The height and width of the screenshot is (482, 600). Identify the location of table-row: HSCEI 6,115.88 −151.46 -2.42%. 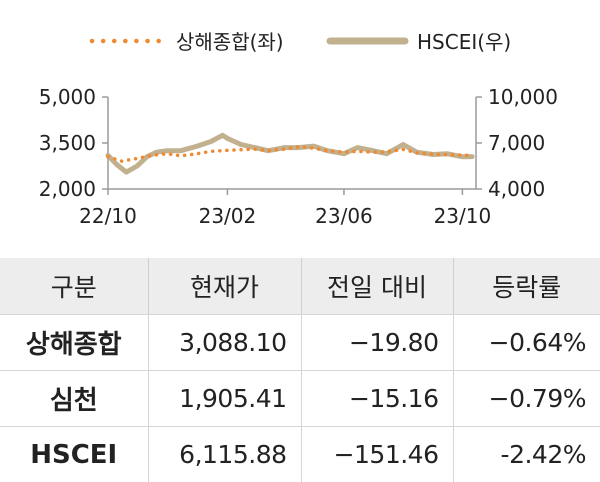
(300, 454).